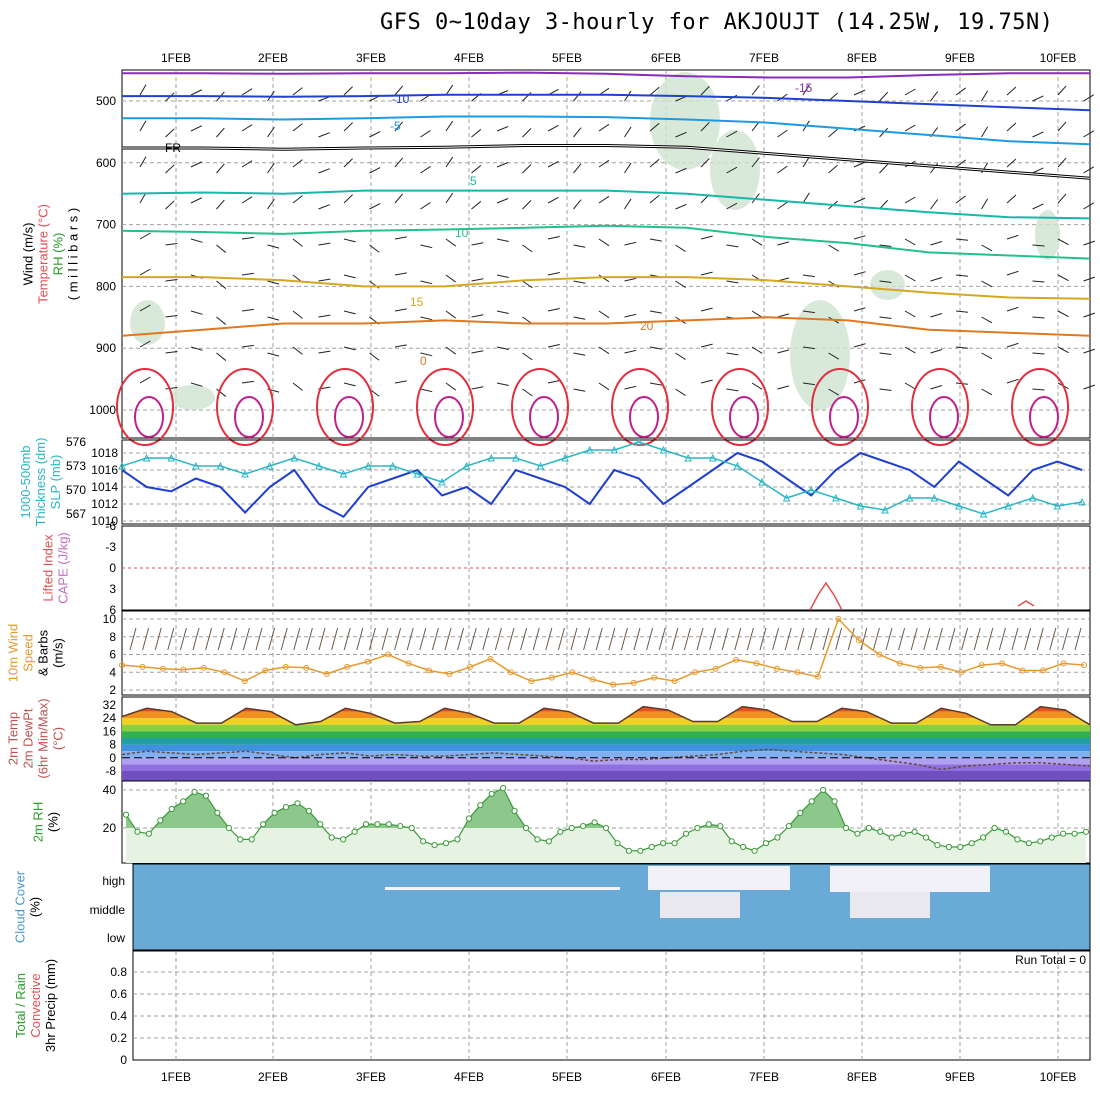  What do you see at coordinates (58, 254) in the screenshot?
I see `y-axis-label: RH (%)` at bounding box center [58, 254].